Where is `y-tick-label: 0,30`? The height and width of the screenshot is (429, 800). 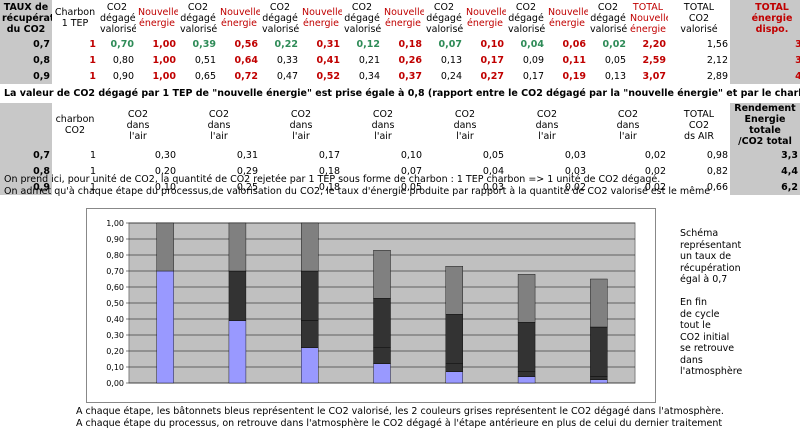
y-tick-label: 0,30 is located at coordinates (115, 335).